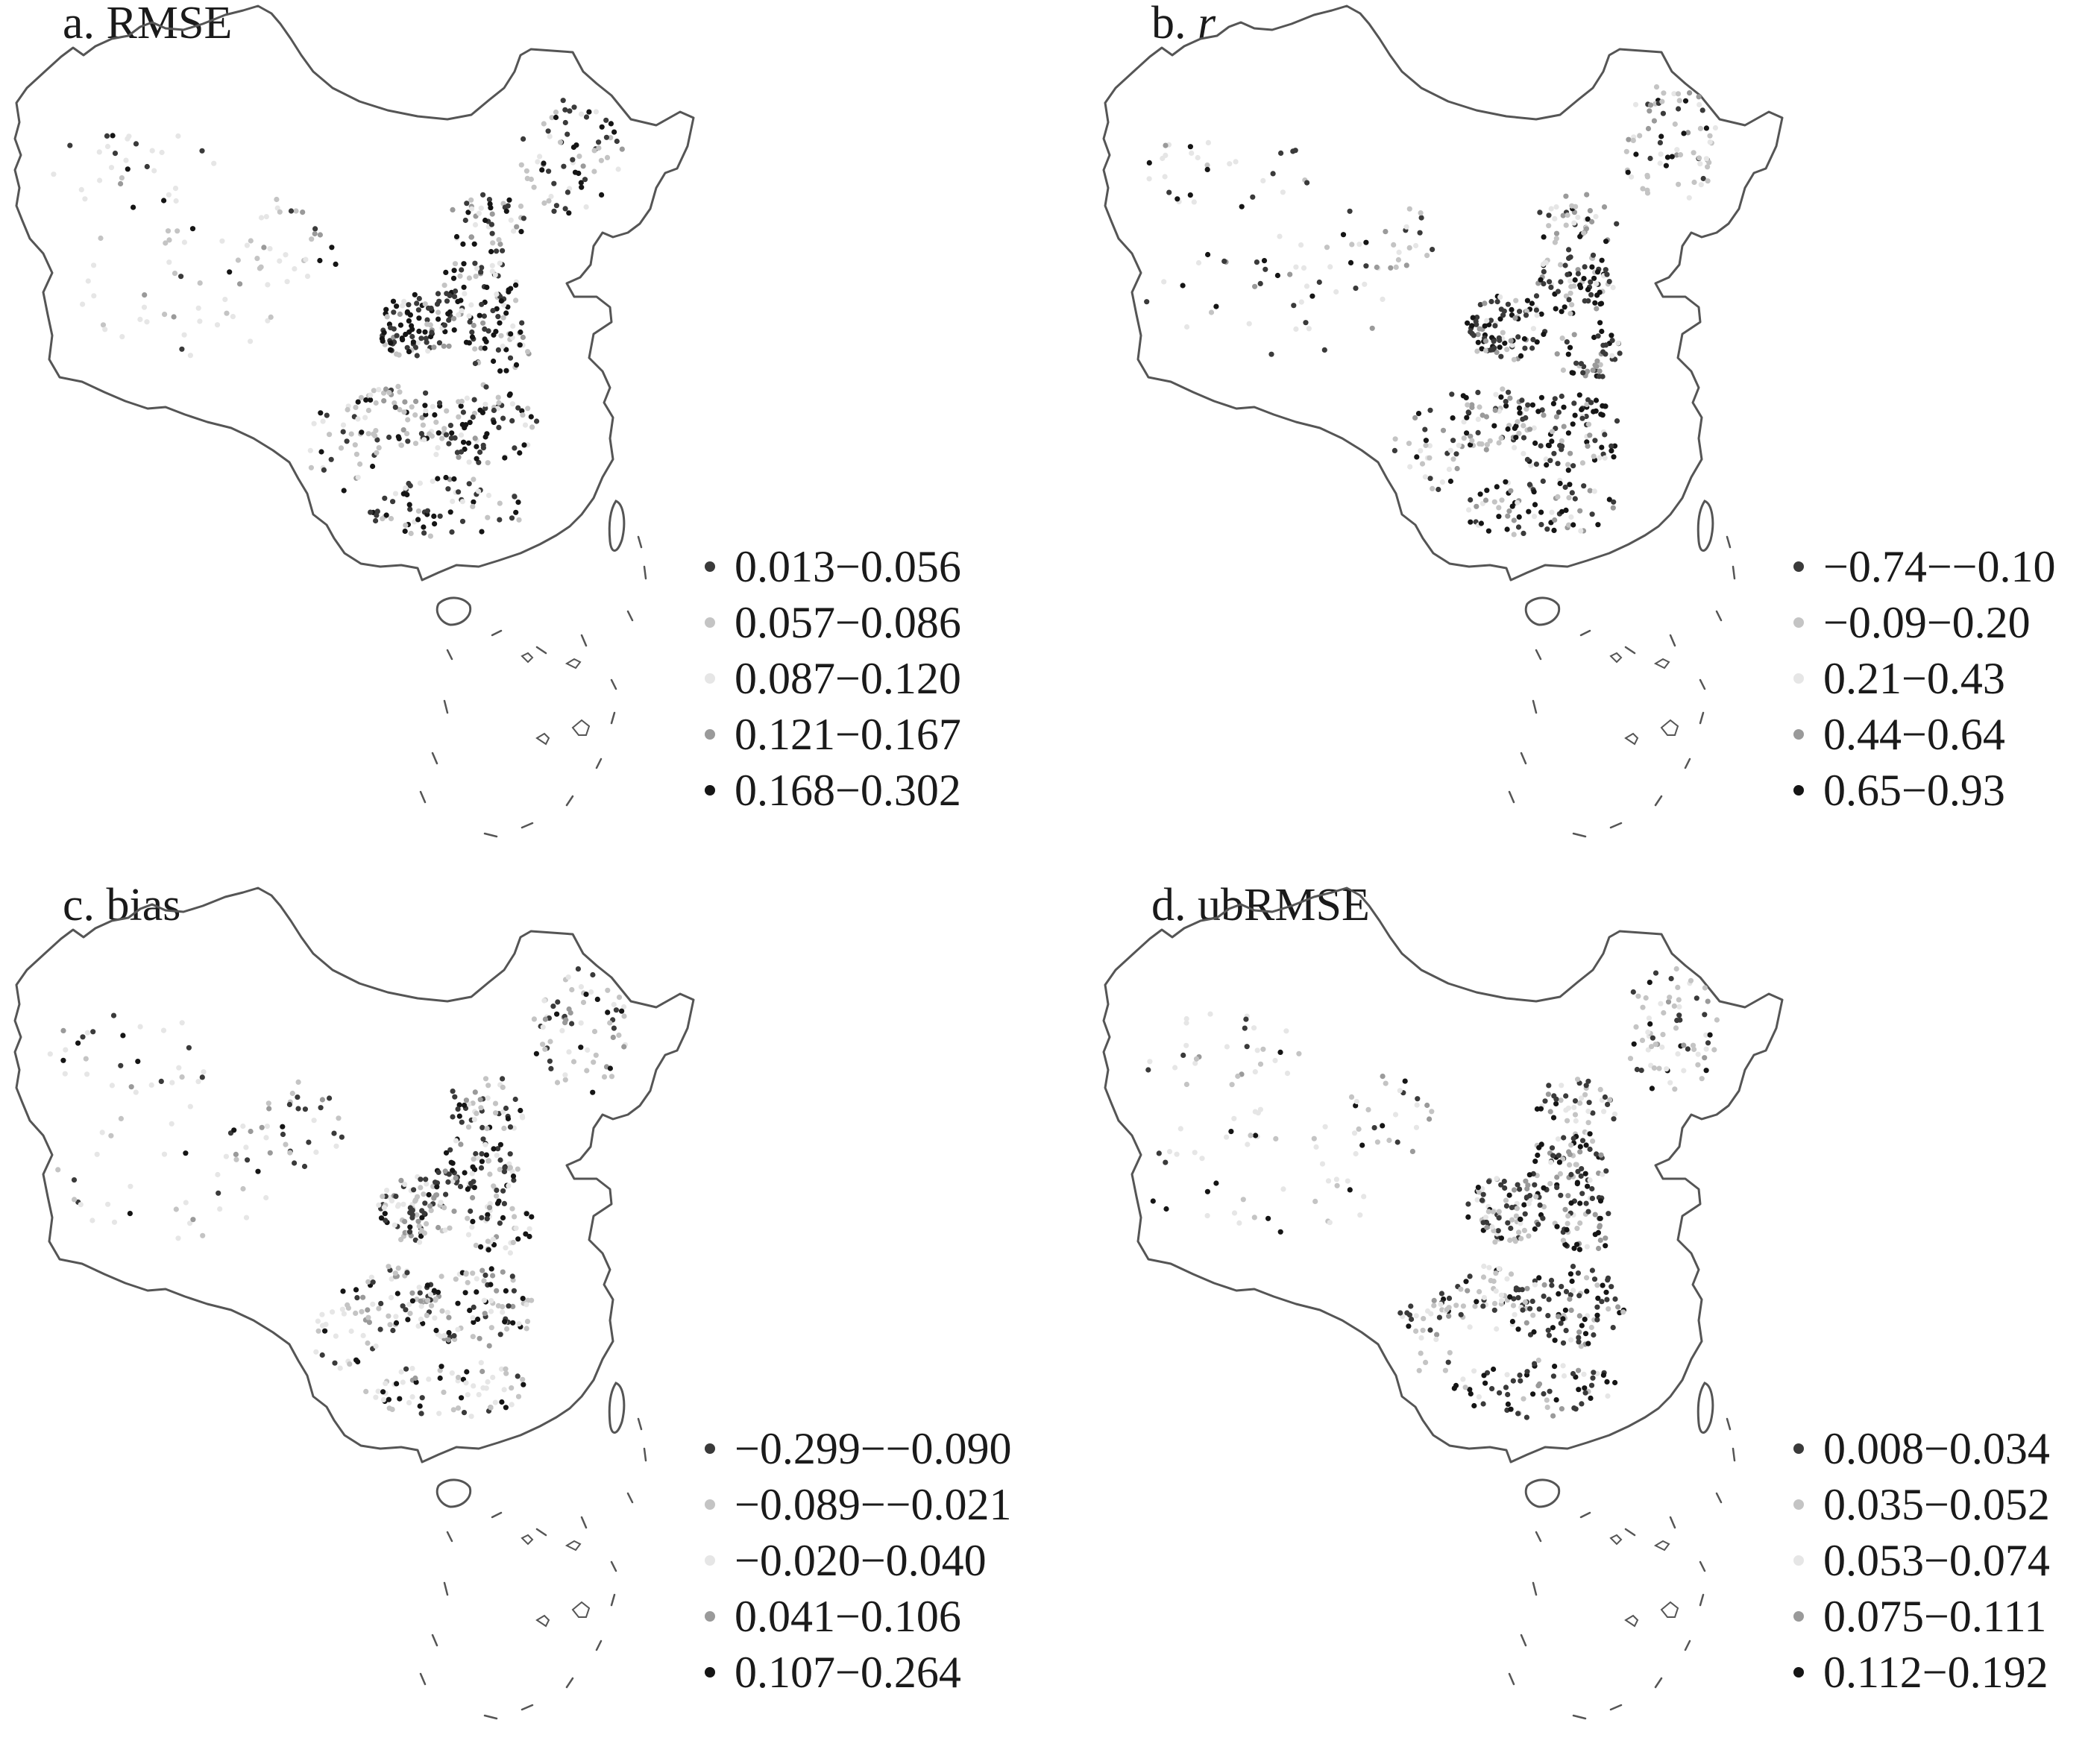 The width and height of the screenshot is (2088, 1764). Describe the element at coordinates (169, 24) in the screenshot. I see `panel-metric: RMSE` at that location.